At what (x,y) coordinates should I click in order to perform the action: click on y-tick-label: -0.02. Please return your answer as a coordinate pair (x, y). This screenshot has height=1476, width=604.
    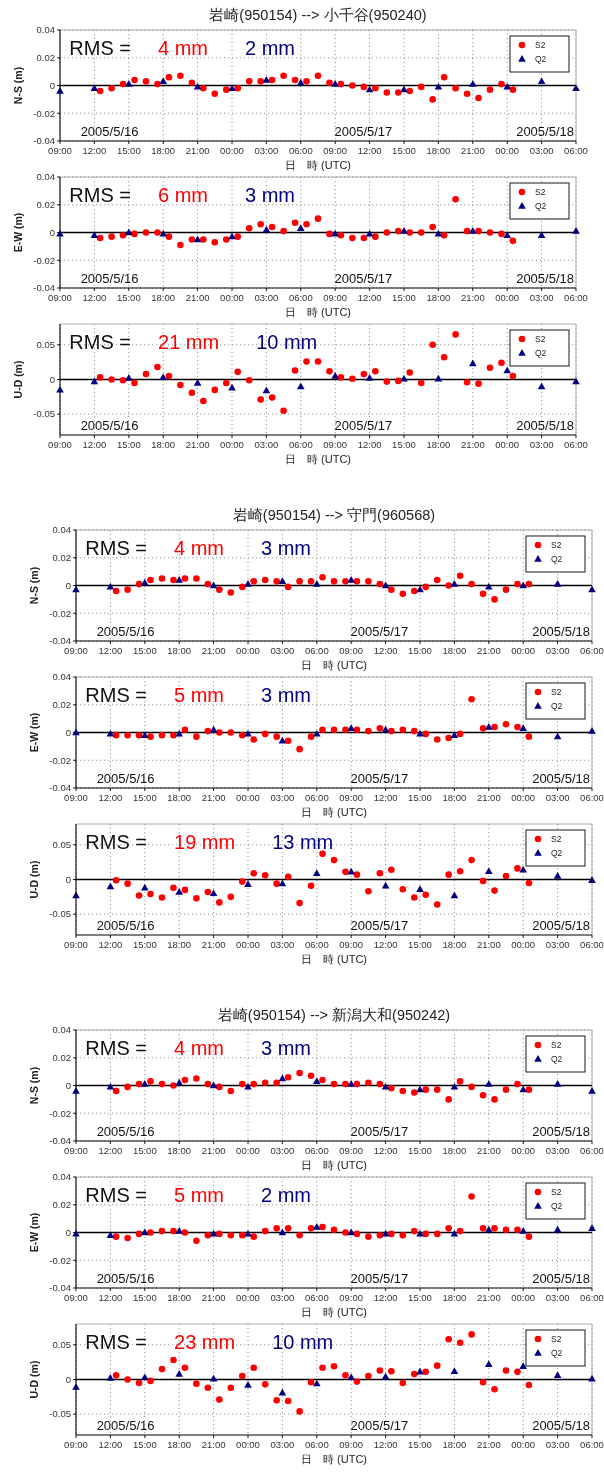
    Looking at the image, I should click on (60, 1260).